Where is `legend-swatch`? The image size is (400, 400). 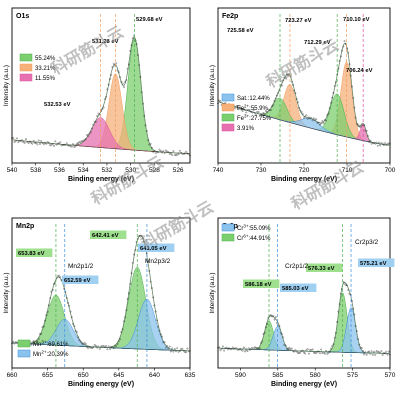 legend-swatch is located at coordinates (26, 57).